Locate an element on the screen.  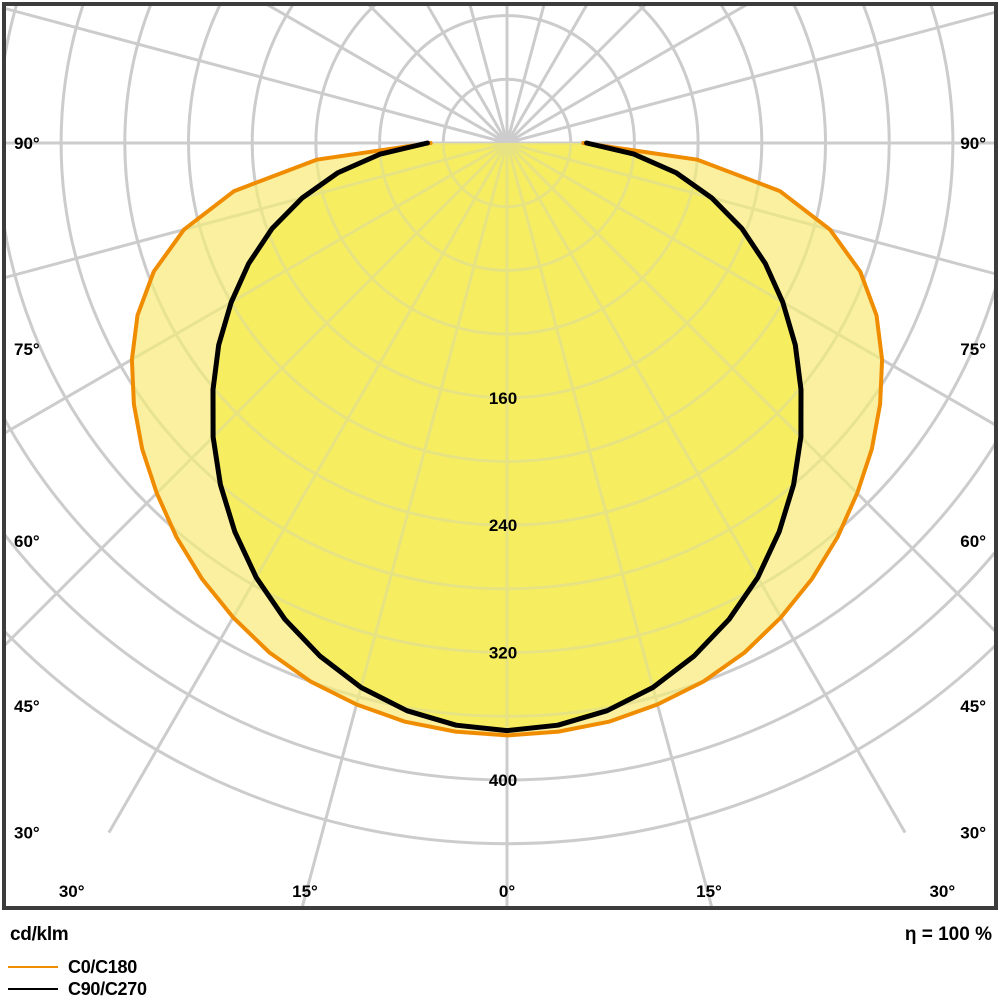
angle-tick-left-60°: 60° is located at coordinates (27, 541).